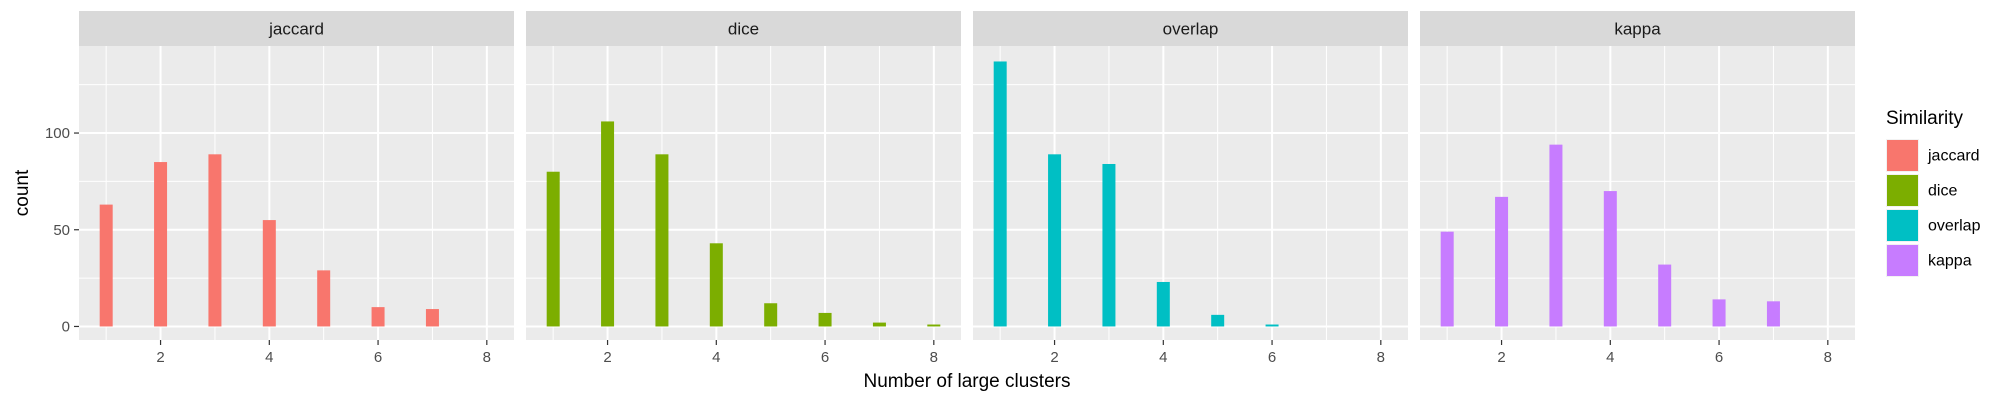 This screenshot has width=2000, height=405. What do you see at coordinates (1950, 261) in the screenshot?
I see `legend-label-kappa: kappa` at bounding box center [1950, 261].